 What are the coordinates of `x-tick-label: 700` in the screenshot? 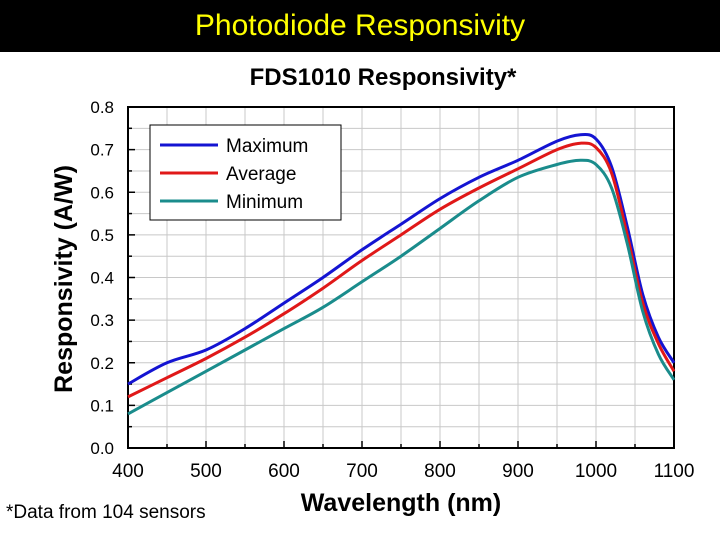 It's located at (362, 471).